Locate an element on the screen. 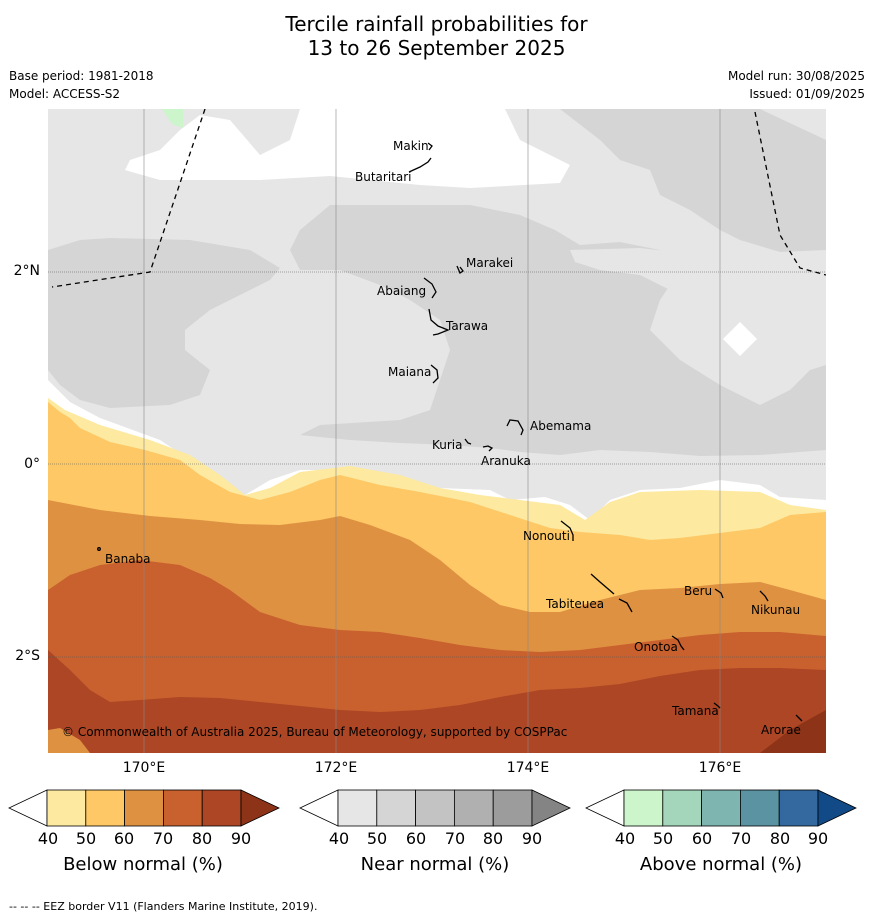  colorbar-below-left-extend is located at coordinates (28, 808).